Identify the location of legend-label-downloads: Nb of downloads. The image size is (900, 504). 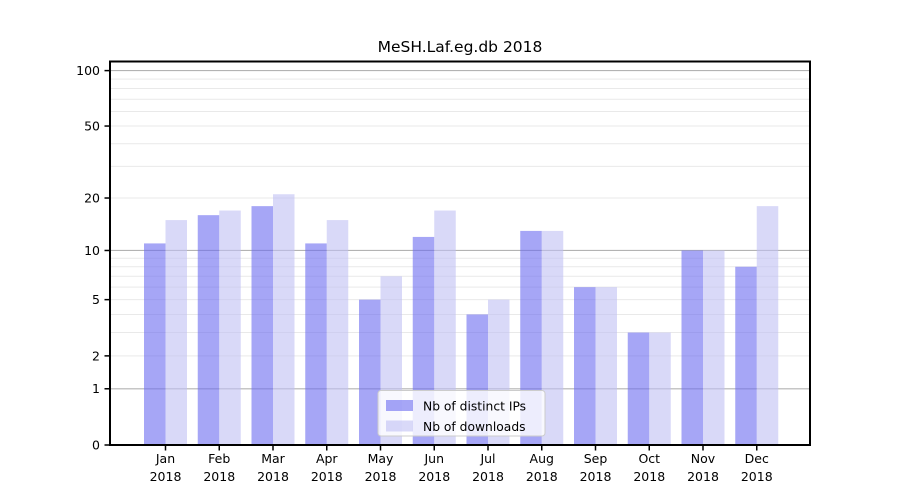
(474, 427).